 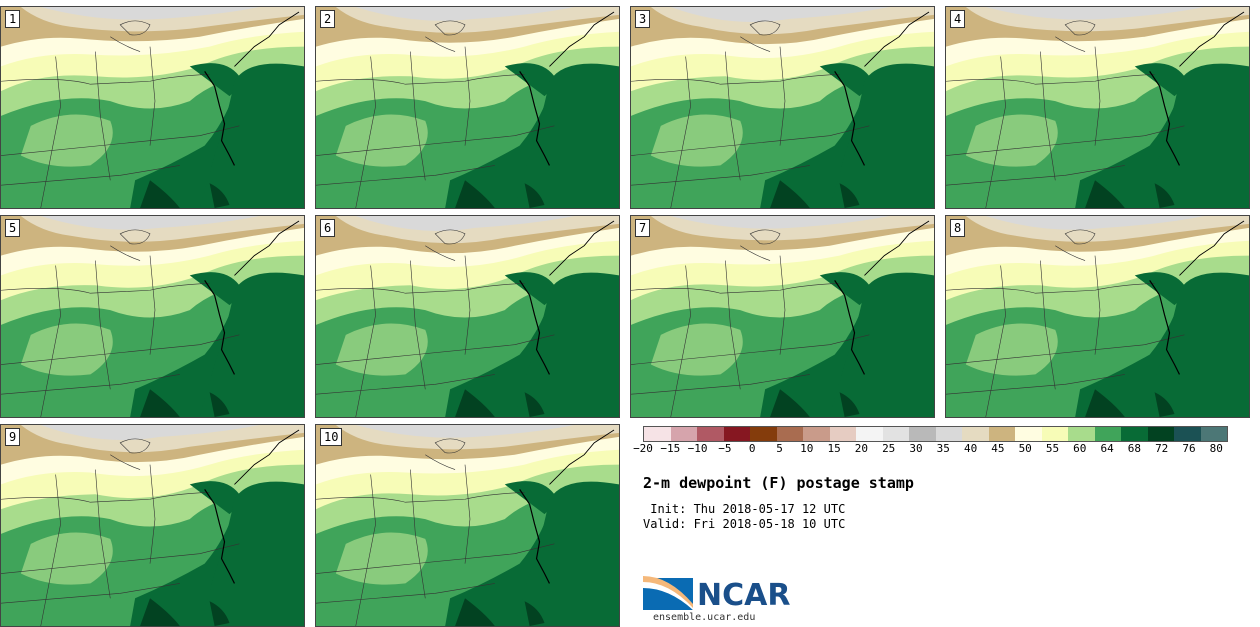 What do you see at coordinates (643, 228) in the screenshot?
I see `panel-number: 7` at bounding box center [643, 228].